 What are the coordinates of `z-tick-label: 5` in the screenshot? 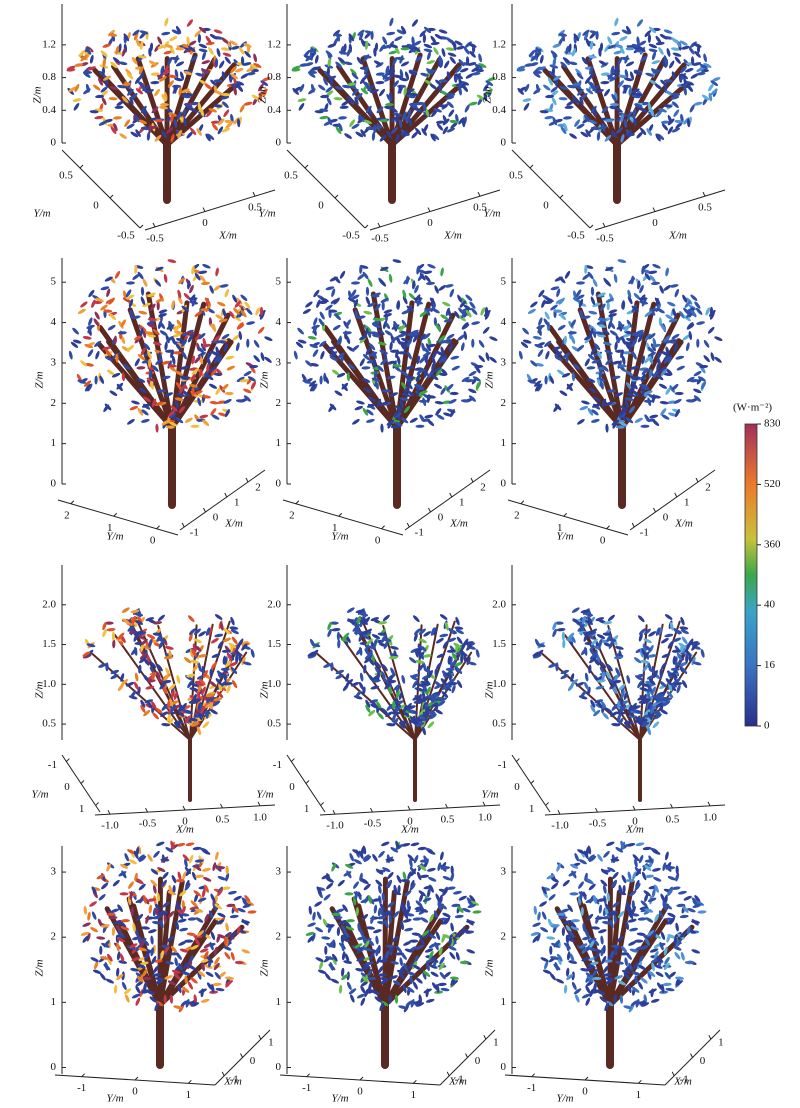 It's located at (54, 282).